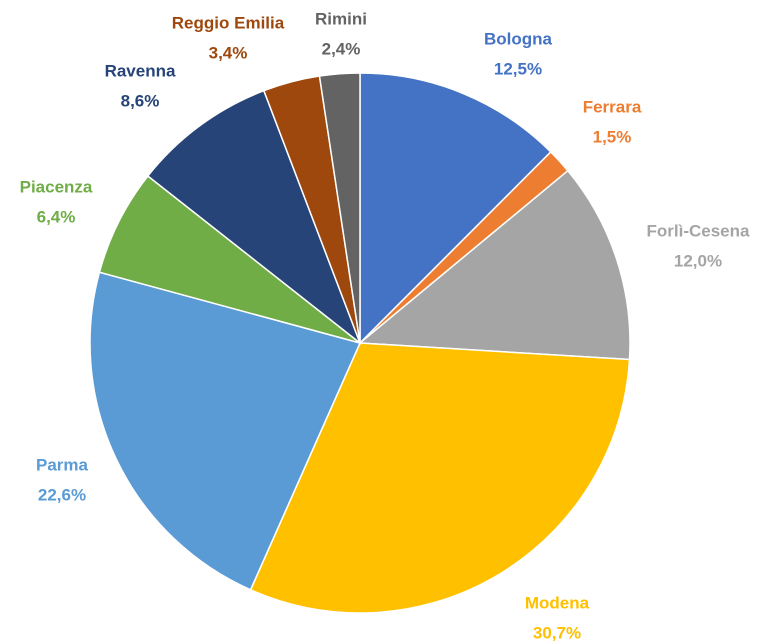 This screenshot has height=643, width=765. What do you see at coordinates (228, 52) in the screenshot?
I see `slice-value-label: 3,4%` at bounding box center [228, 52].